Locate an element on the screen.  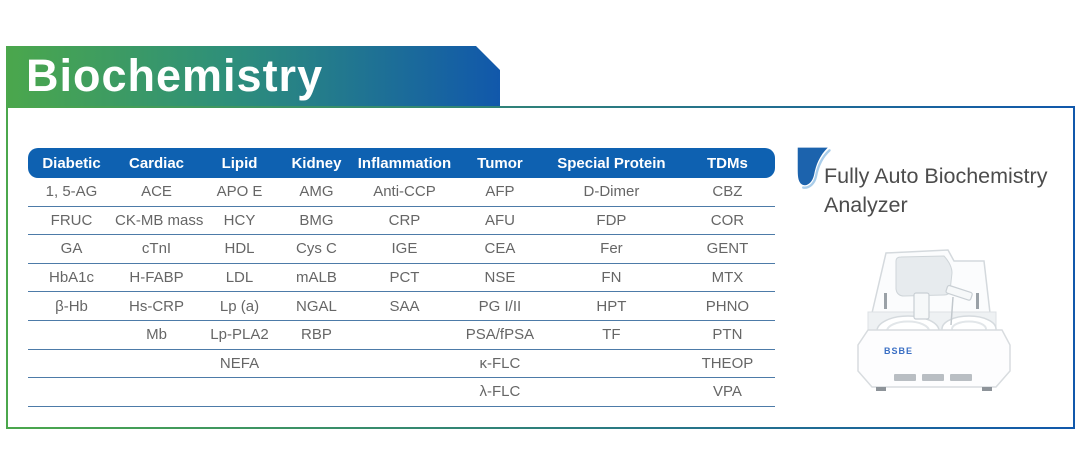
table-row: FRUC CK-MB mass HCY BMG CRP AFU FDP COR is located at coordinates (401, 221).